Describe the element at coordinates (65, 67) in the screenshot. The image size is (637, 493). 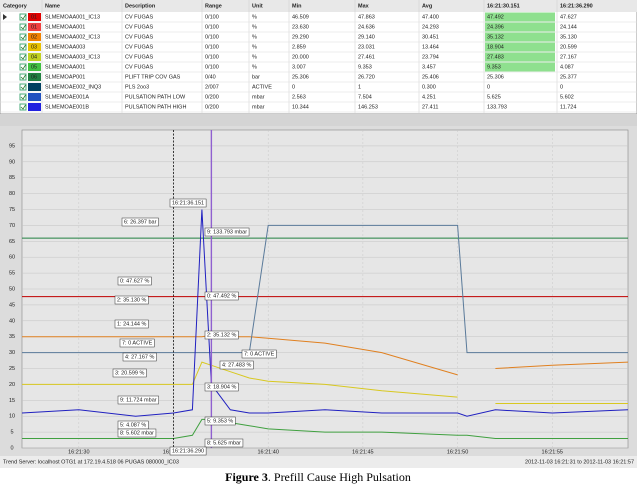
I see `table-cell: SLMEMOAA001` at that location.